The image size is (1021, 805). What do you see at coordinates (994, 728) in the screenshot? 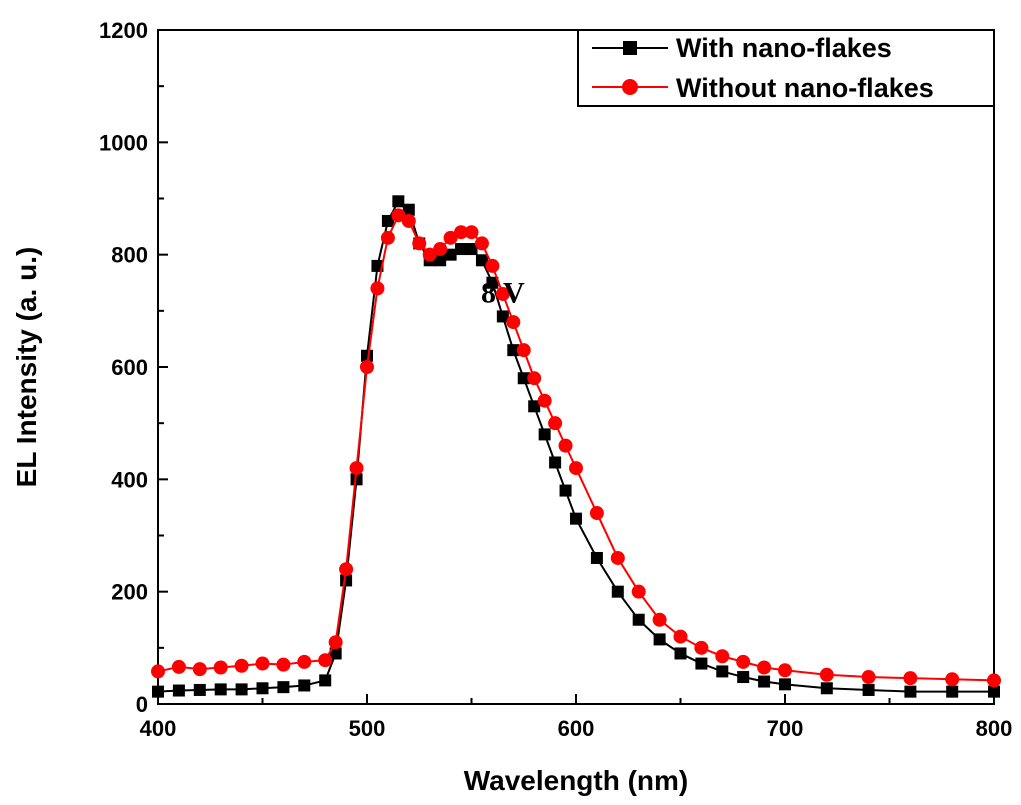
I see `x-tick-label-800: 800` at bounding box center [994, 728].